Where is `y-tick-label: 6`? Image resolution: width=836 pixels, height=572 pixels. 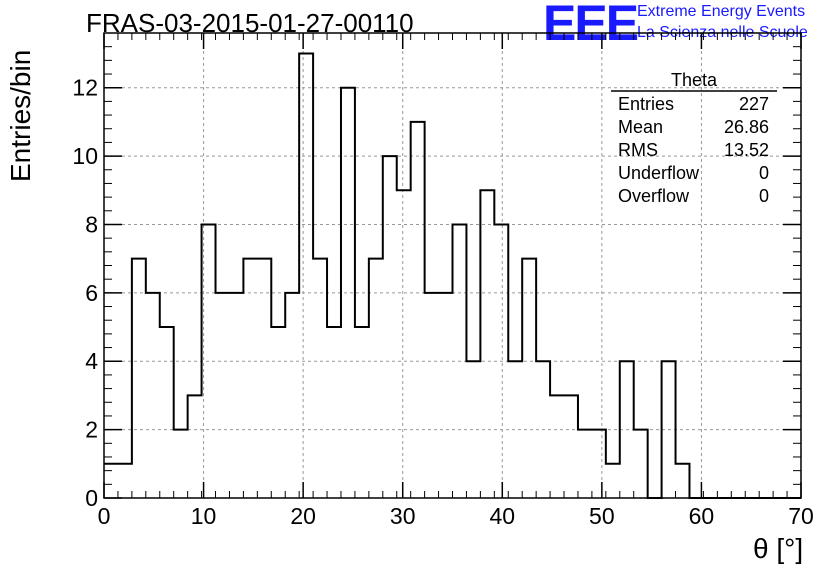 y-tick-label: 6 is located at coordinates (91, 293).